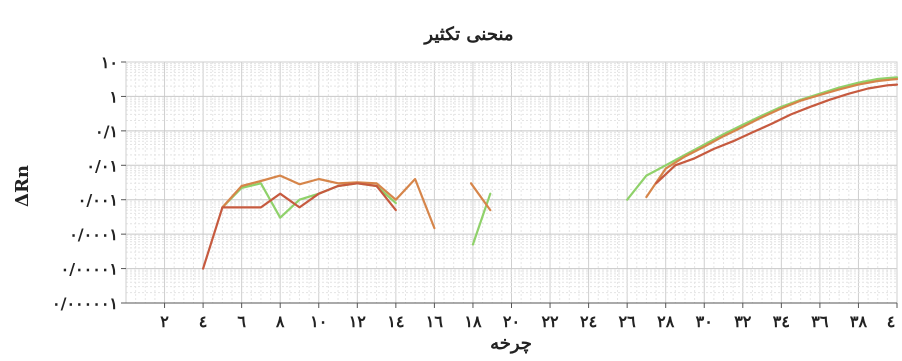 The width and height of the screenshot is (902, 361). I want to click on x-tick-label: ٣٠, so click(704, 321).